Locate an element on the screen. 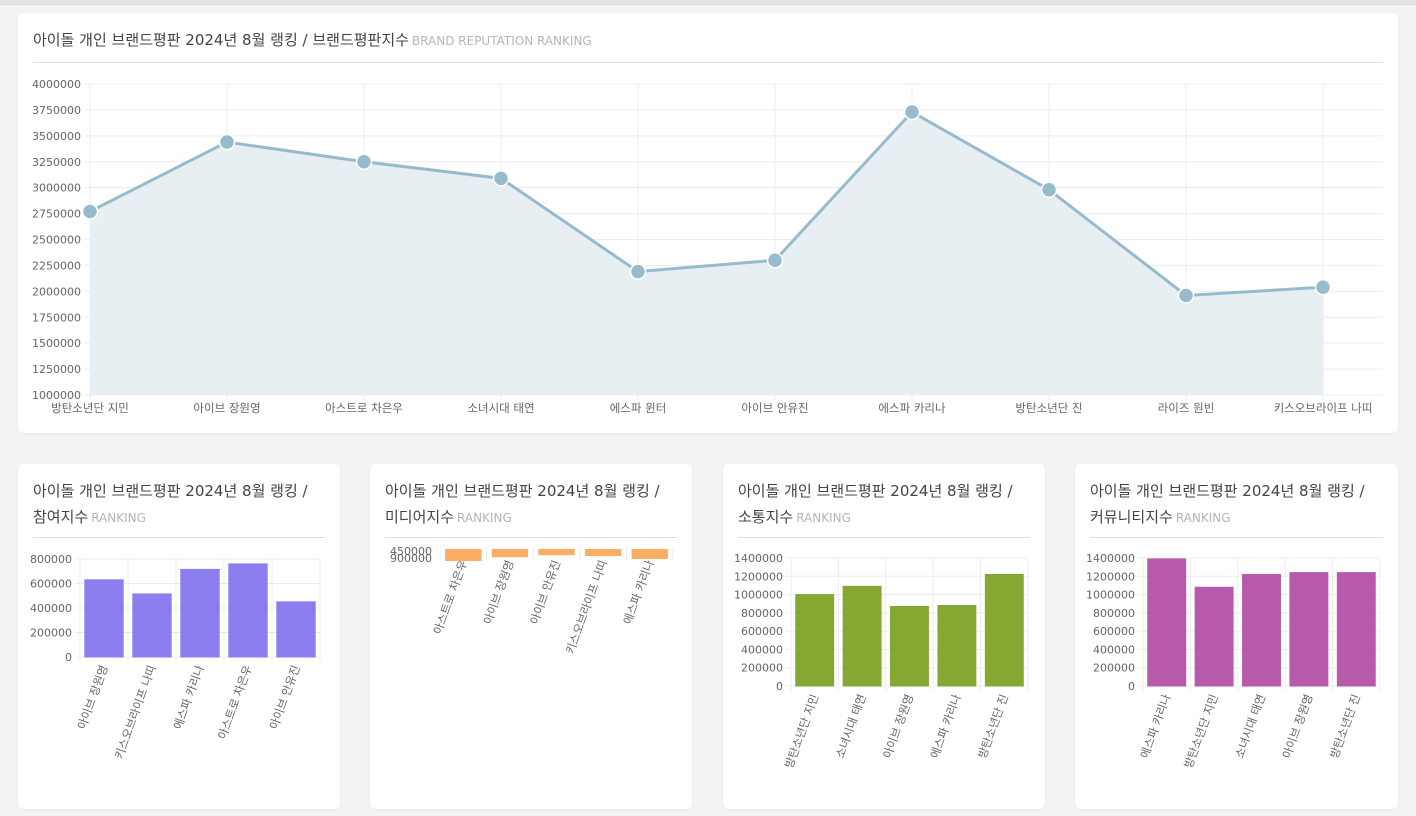 This screenshot has height=816, width=1416. y-tick-label: 3500000 is located at coordinates (56, 136).